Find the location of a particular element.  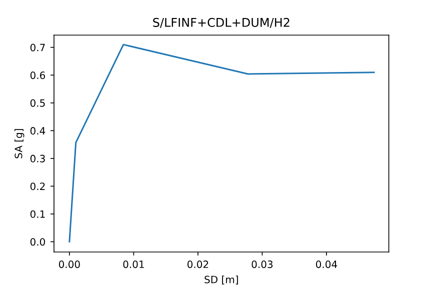

y-tick-label: 0.0 is located at coordinates (38, 242).